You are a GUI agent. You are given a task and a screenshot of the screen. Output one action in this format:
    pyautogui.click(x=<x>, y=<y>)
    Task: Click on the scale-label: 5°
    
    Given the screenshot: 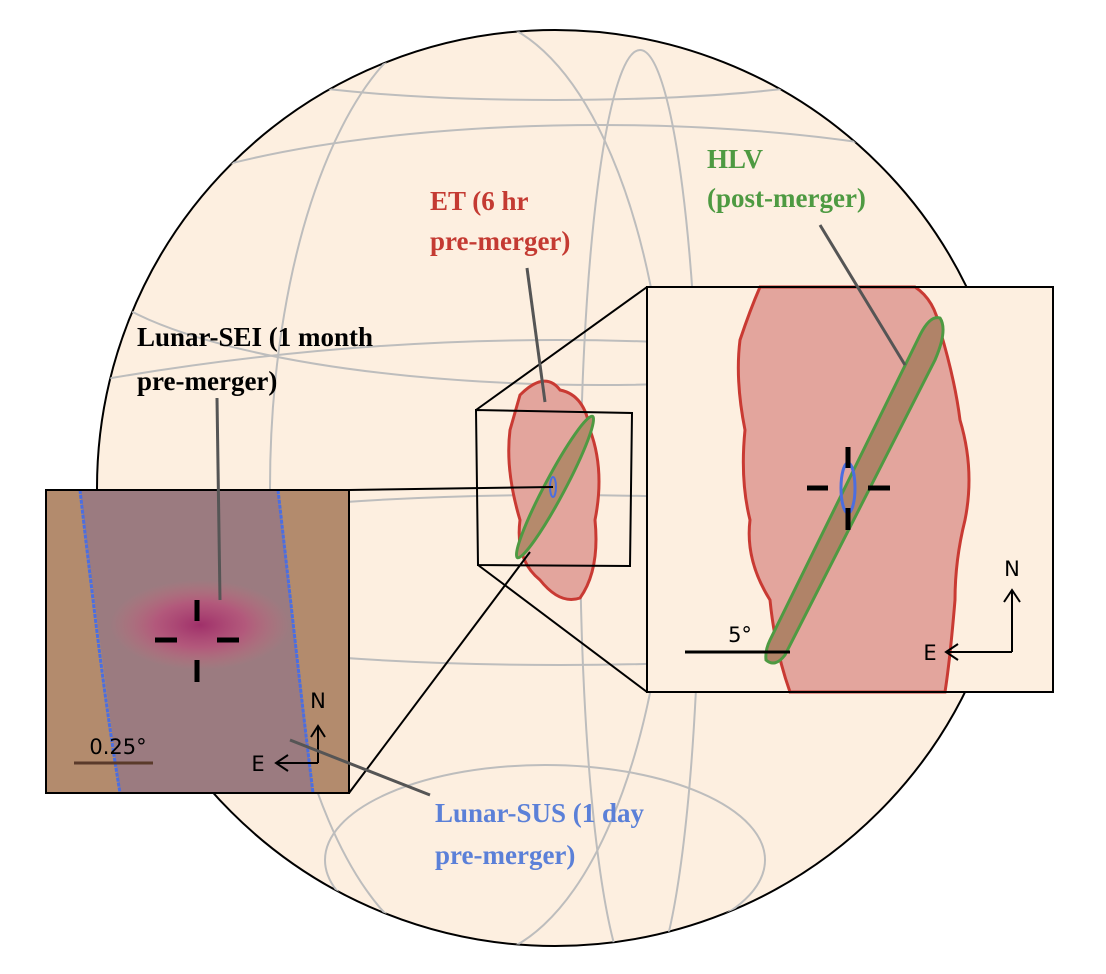 What is the action you would take?
    pyautogui.click(x=740, y=635)
    